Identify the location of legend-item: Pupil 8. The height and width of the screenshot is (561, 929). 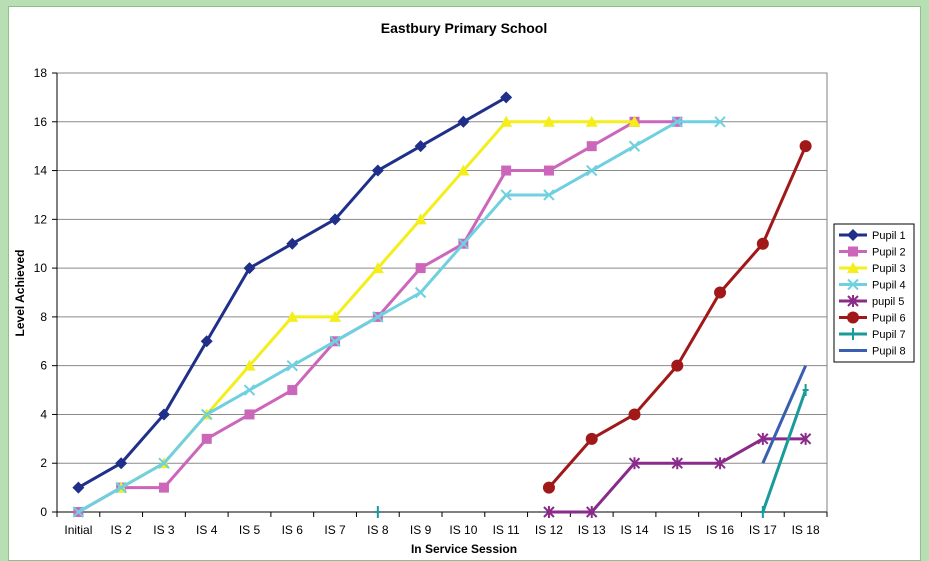
(872, 352).